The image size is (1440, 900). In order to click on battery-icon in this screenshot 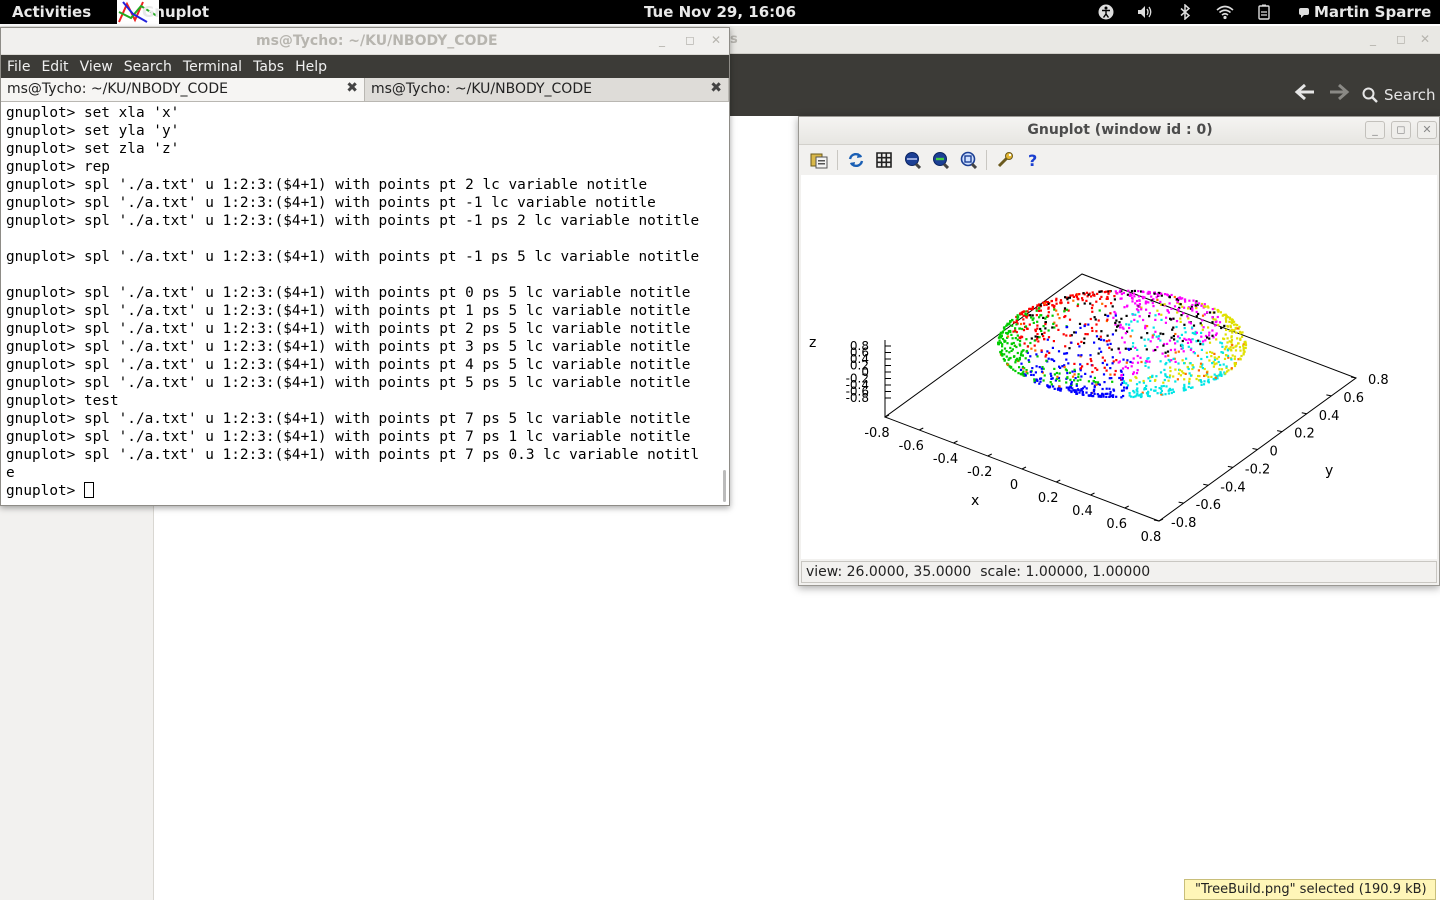, I will do `click(1264, 12)`.